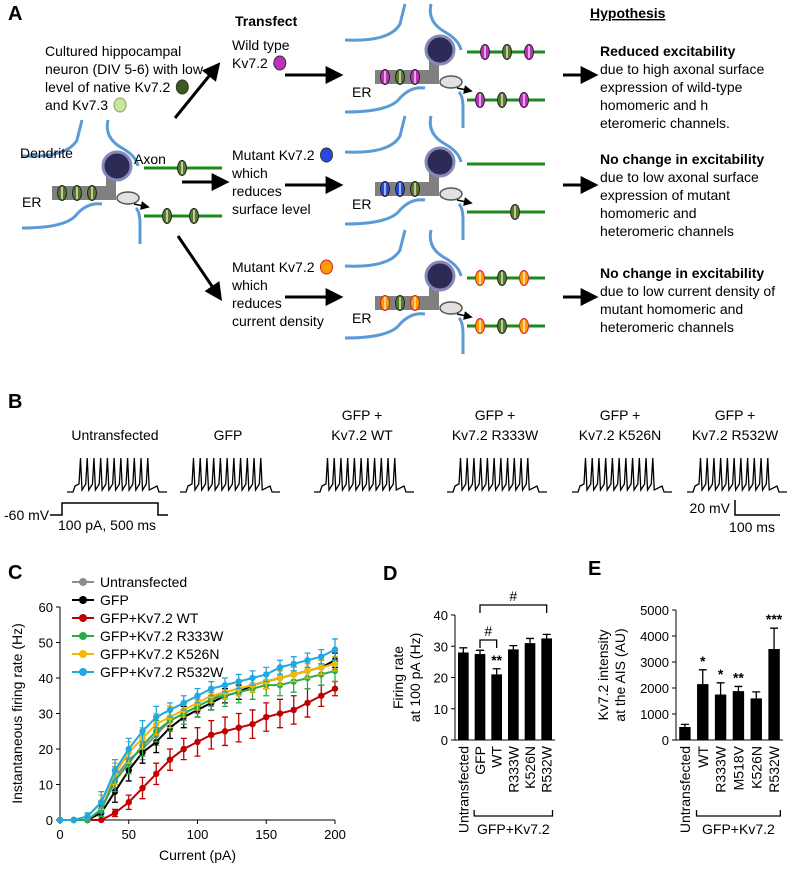 The image size is (800, 871). Describe the element at coordinates (495, 435) in the screenshot. I see `condition-label: Kv7.2 R333W` at that location.